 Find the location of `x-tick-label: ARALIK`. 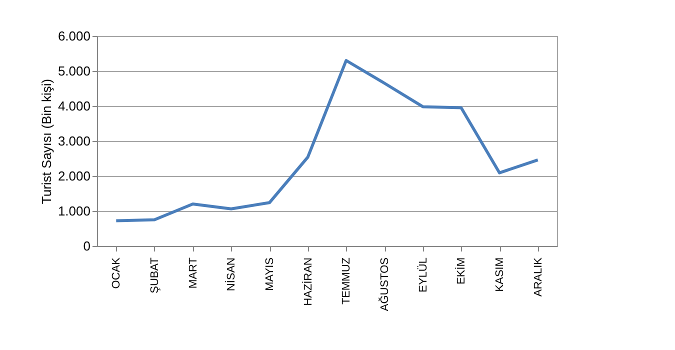

x-tick-label: ARALIK is located at coordinates (538, 276).